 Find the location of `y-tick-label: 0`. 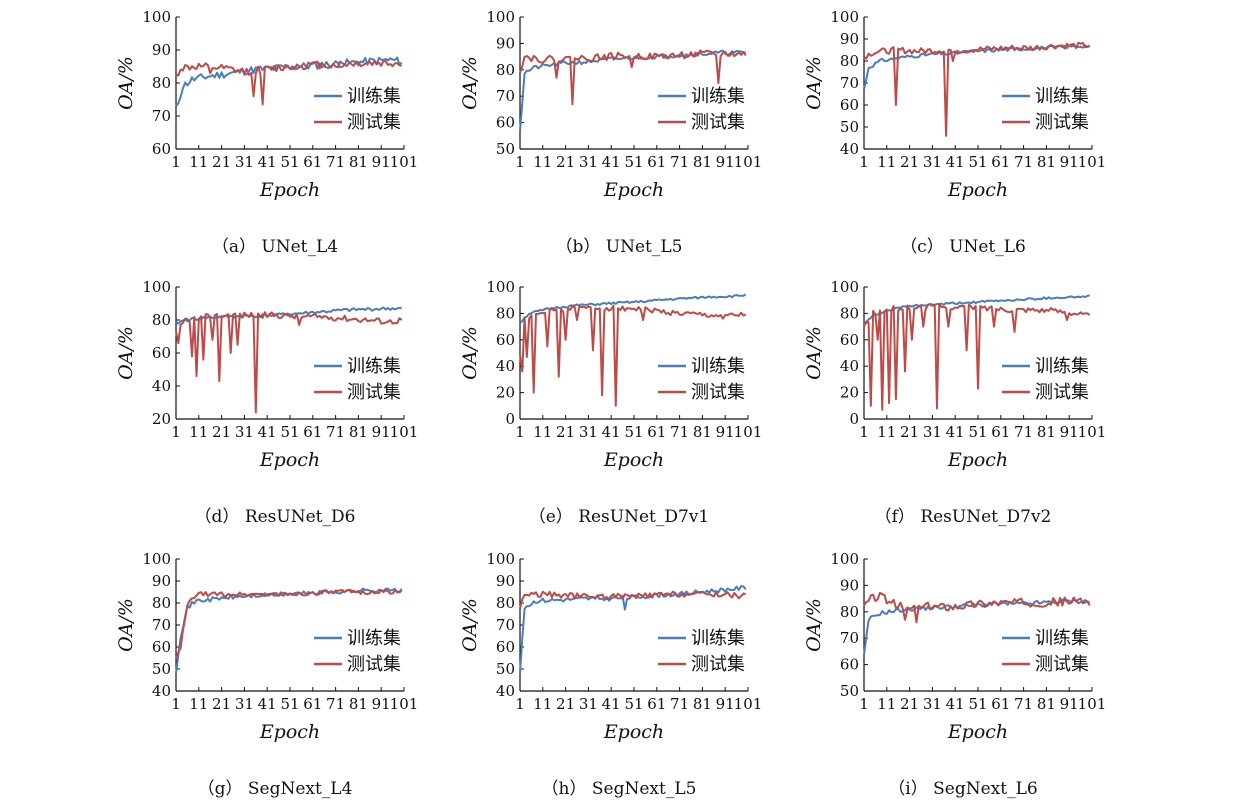

y-tick-label: 0 is located at coordinates (854, 419).